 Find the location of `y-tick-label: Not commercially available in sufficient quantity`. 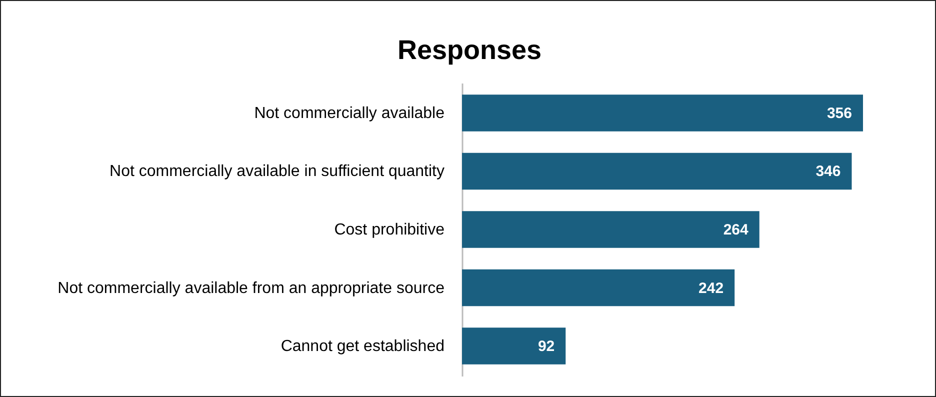

y-tick-label: Not commercially available in sufficient quantity is located at coordinates (277, 171).